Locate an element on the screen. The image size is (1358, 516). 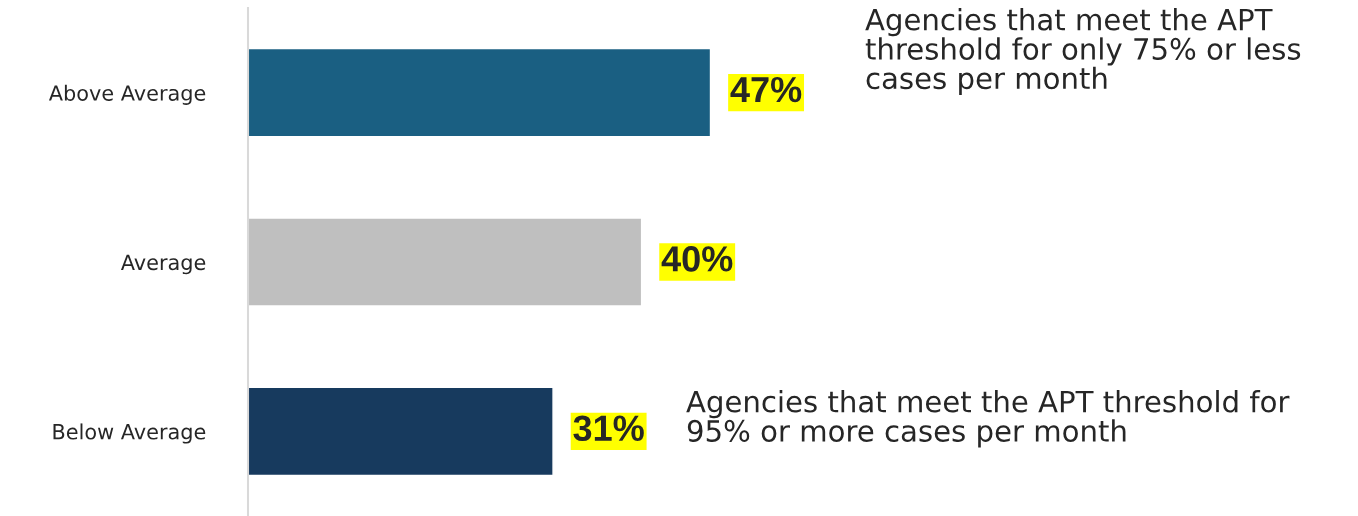
data-label: 47% is located at coordinates (766, 89).